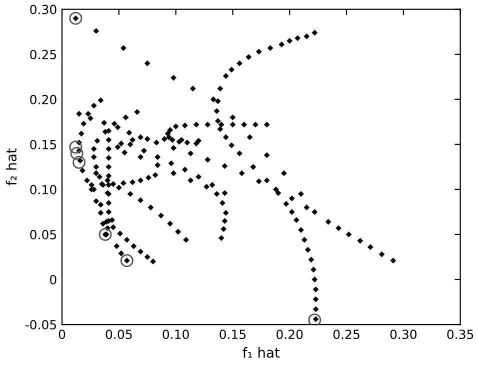 The image size is (477, 373). Describe the element at coordinates (43, 145) in the screenshot. I see `y-tick-label: 0.15` at that location.